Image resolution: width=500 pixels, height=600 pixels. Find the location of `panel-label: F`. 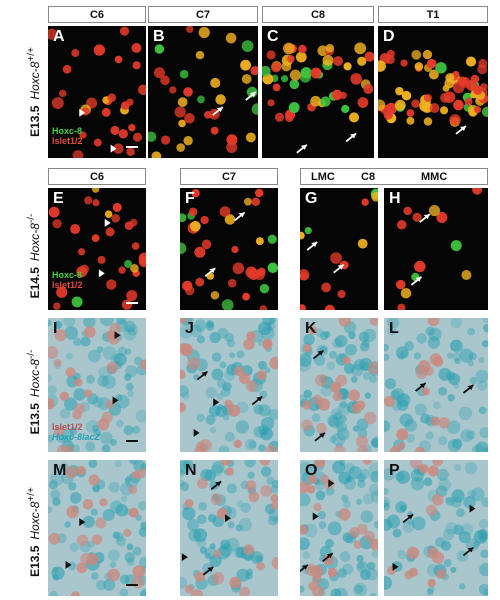

panel-label: F is located at coordinates (190, 198).